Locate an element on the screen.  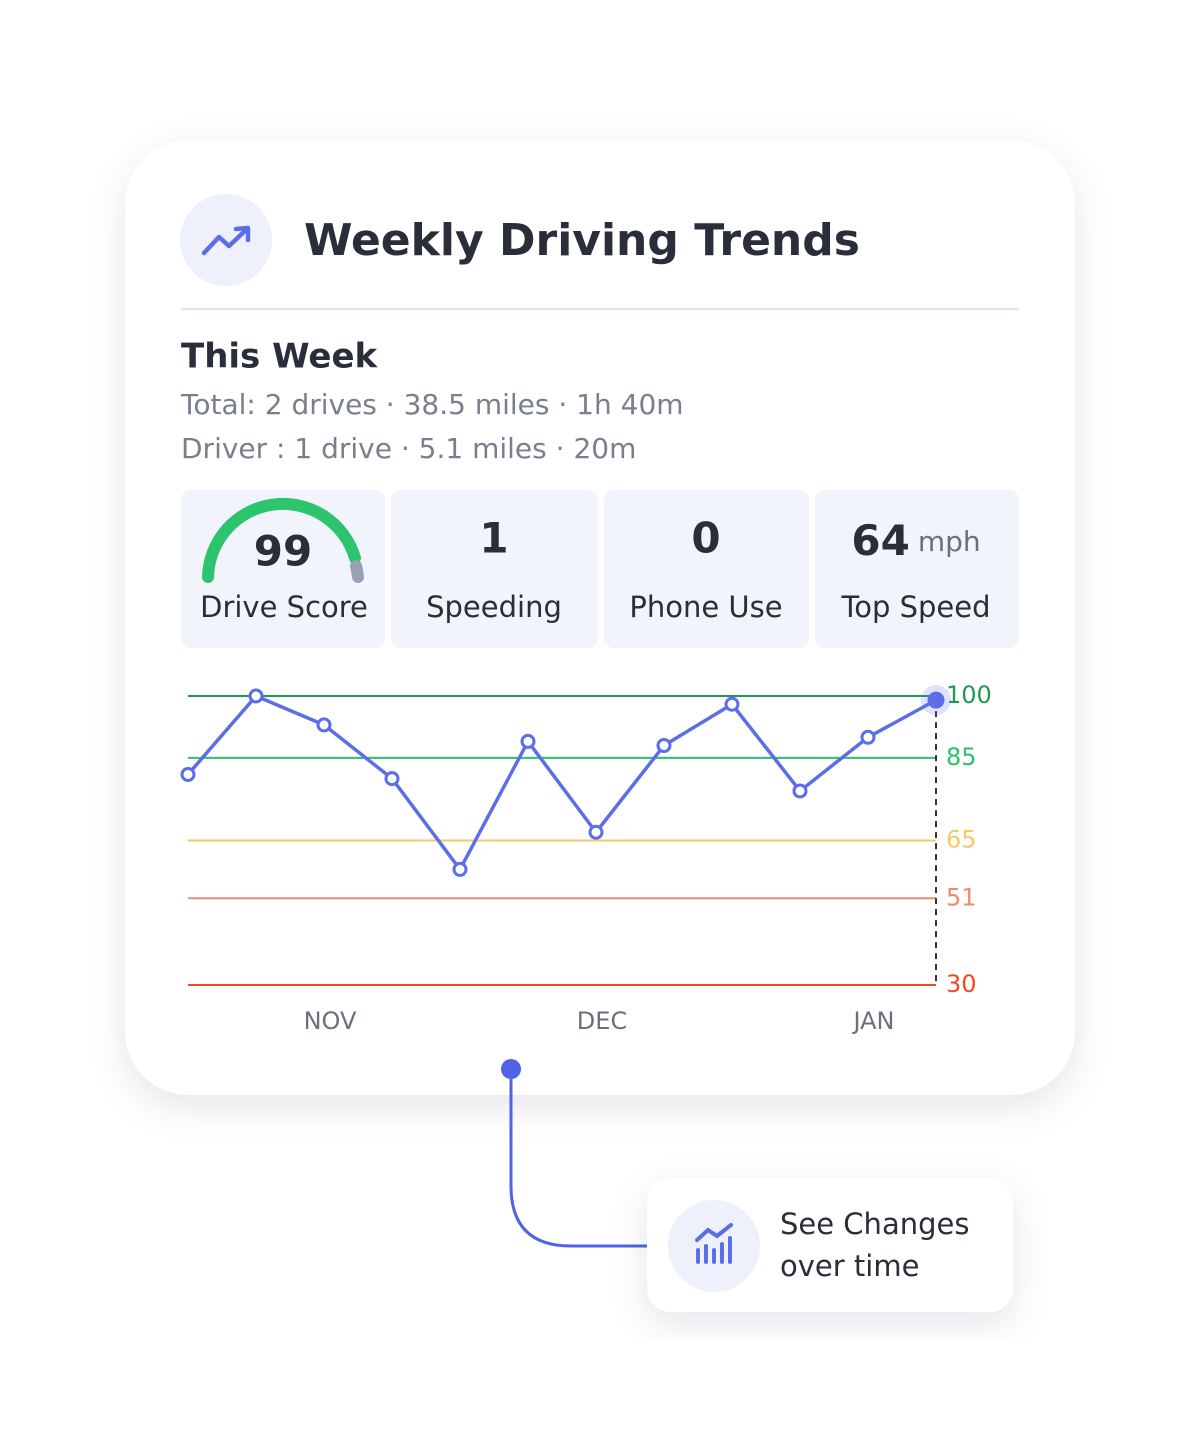
summary-total: Total: 2 drives · 38.5 miles · 1h 40m is located at coordinates (432, 404).